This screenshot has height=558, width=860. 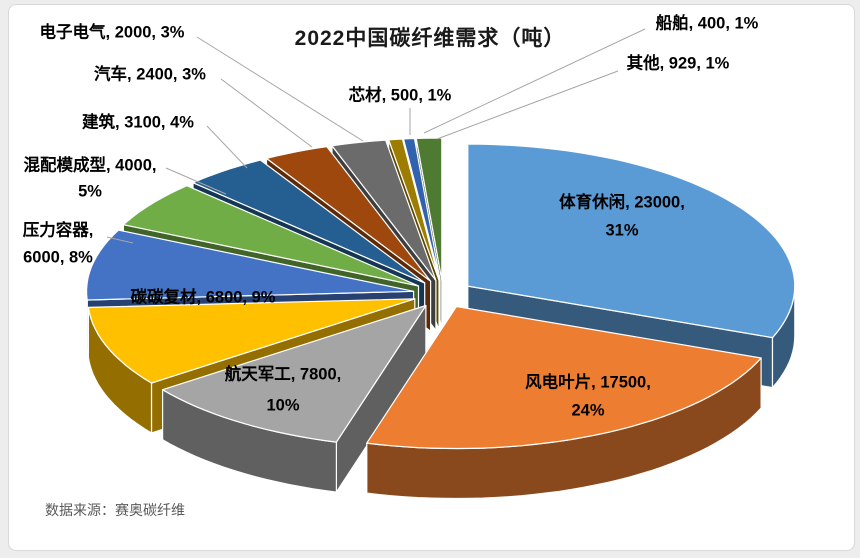 What do you see at coordinates (707, 22) in the screenshot?
I see `slice-label-10: 船舶, 400, 1%` at bounding box center [707, 22].